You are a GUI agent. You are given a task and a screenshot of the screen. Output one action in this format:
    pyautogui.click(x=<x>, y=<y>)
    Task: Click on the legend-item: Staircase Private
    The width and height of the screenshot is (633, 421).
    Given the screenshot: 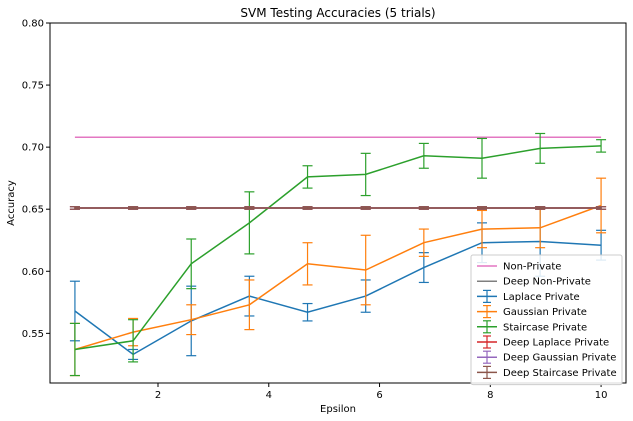 What is the action you would take?
    pyautogui.click(x=532, y=327)
    